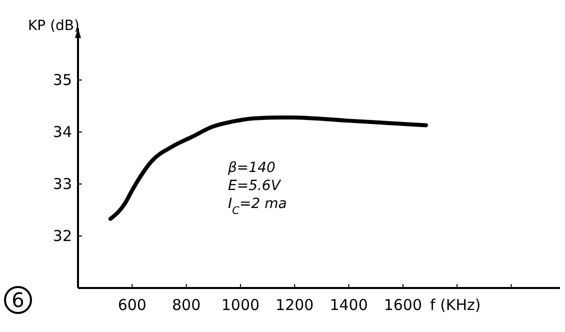 The height and width of the screenshot is (332, 565). Describe the element at coordinates (54, 26) in the screenshot. I see `y-axis-title: KP (dB)` at that location.